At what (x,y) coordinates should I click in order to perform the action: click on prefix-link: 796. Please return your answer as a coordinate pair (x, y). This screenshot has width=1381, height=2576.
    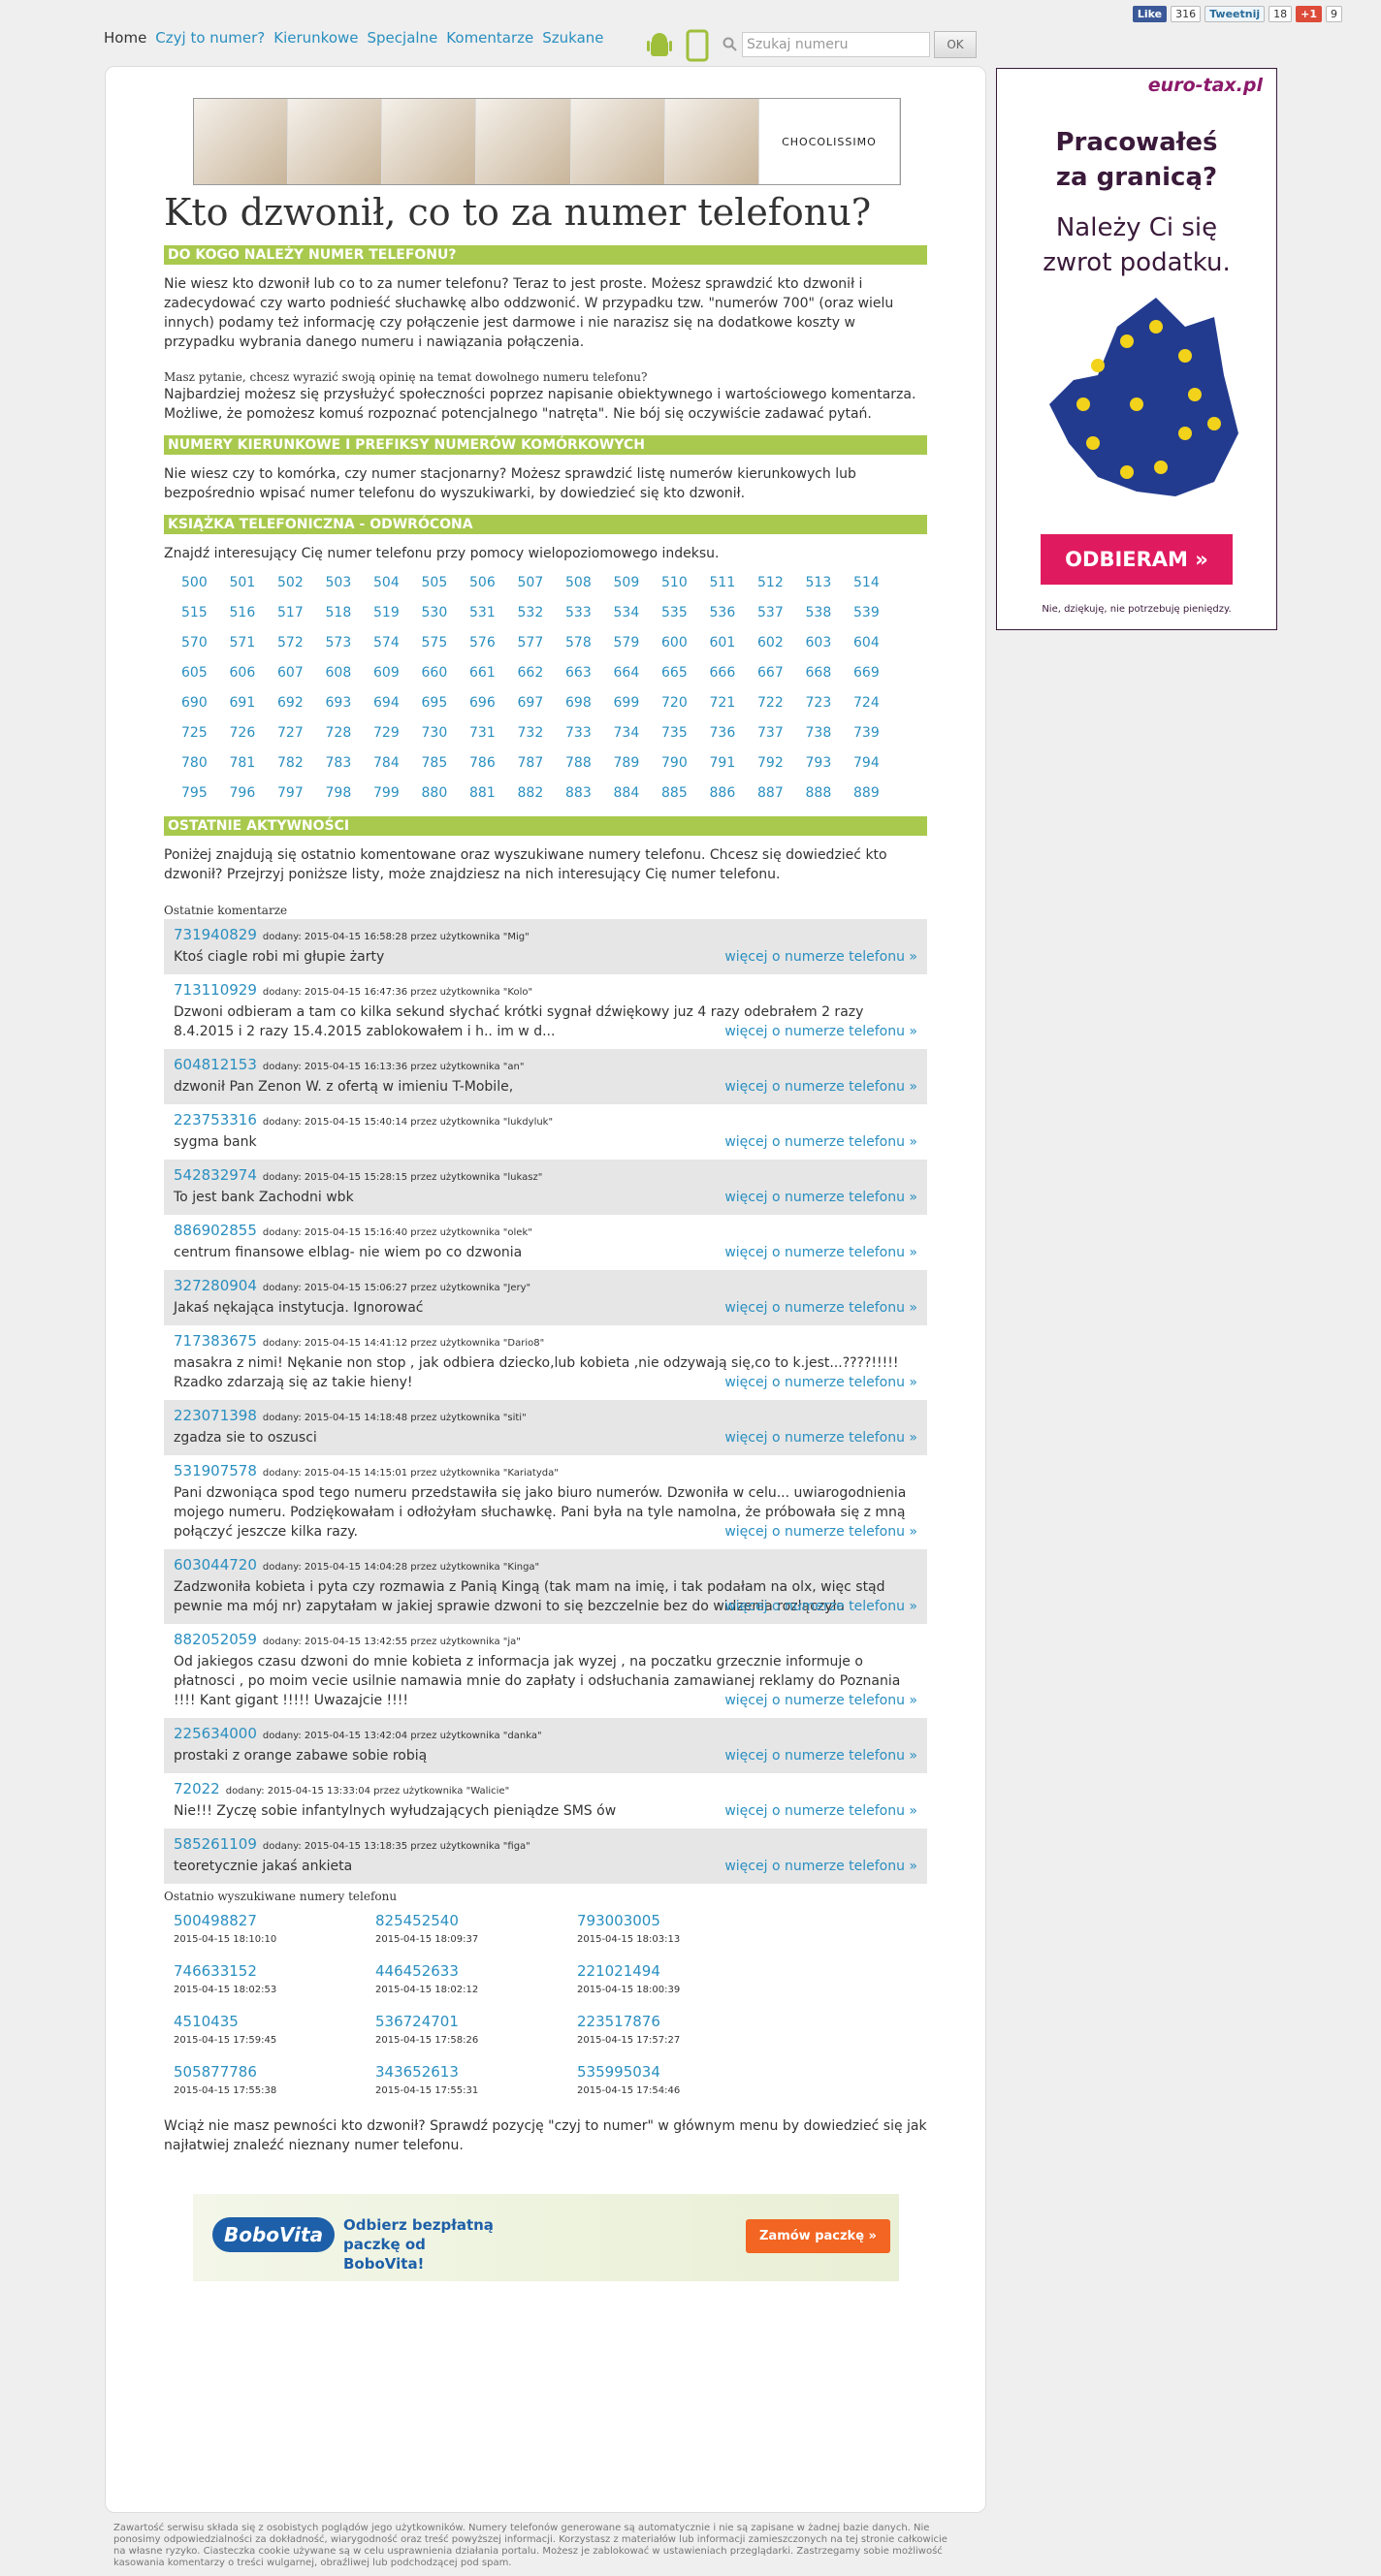
    Looking at the image, I should click on (243, 793).